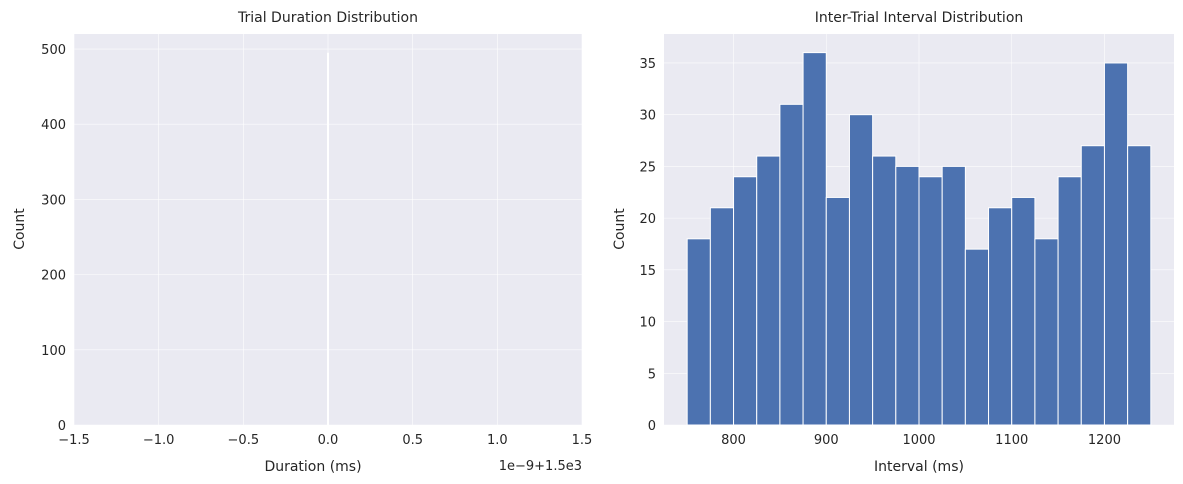 This screenshot has width=1183, height=484. Describe the element at coordinates (647, 219) in the screenshot. I see `y-tick-label: 20` at that location.